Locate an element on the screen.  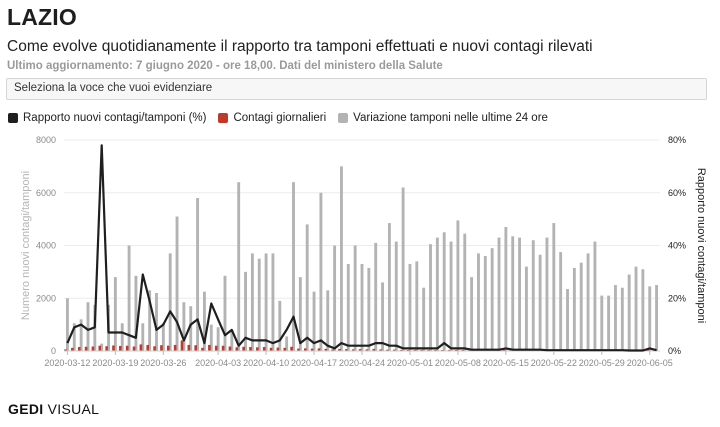
x-tick-label: 2020-03-12 is located at coordinates (67, 363).